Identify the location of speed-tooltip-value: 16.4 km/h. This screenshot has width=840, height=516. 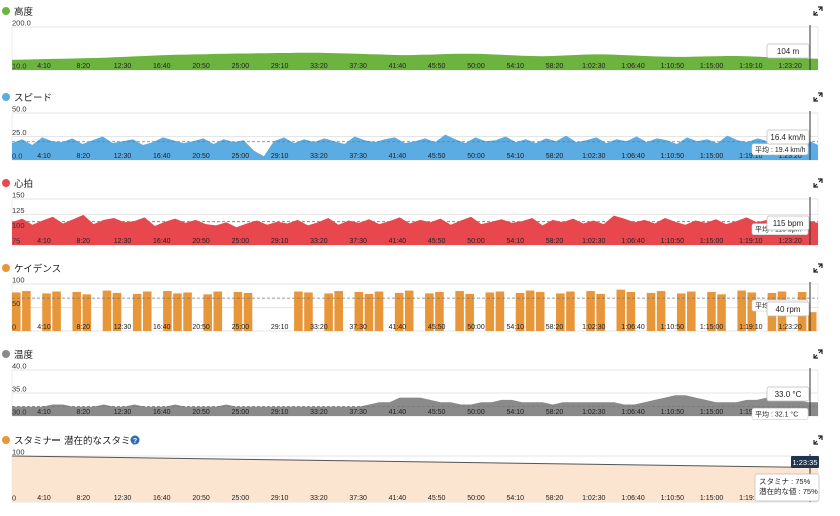
(787, 137).